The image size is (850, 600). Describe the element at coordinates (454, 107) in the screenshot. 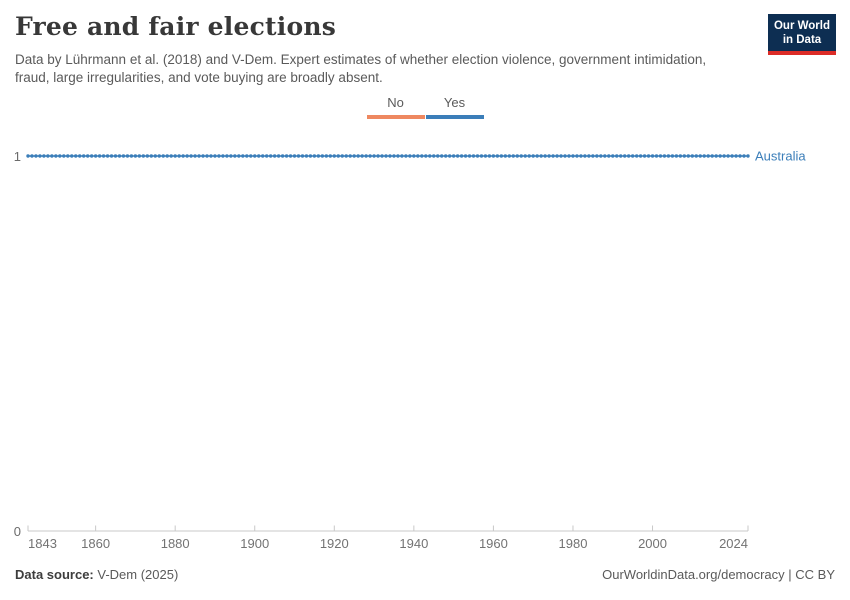

I see `legend-item-yes: Yes` at that location.